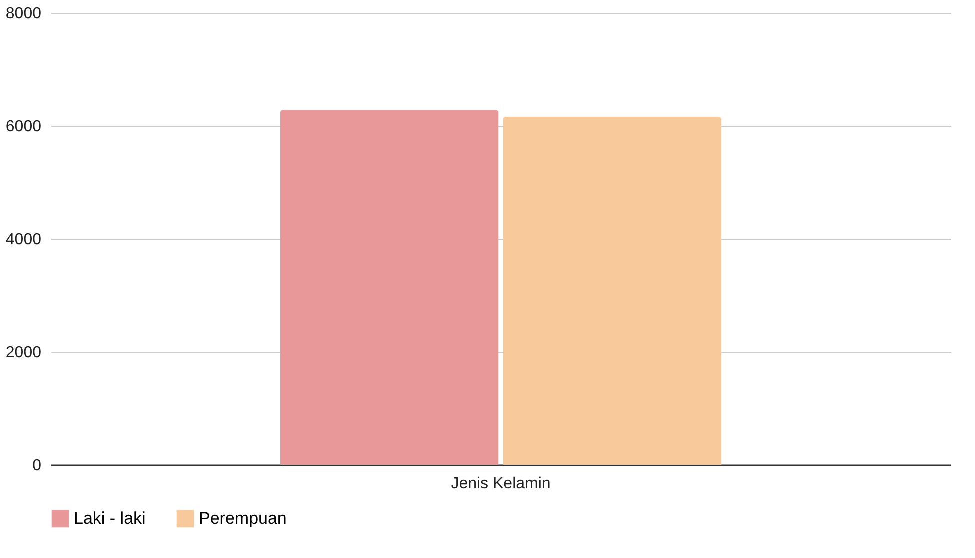  I want to click on x-tick-label: Jenis Kelamin, so click(501, 484).